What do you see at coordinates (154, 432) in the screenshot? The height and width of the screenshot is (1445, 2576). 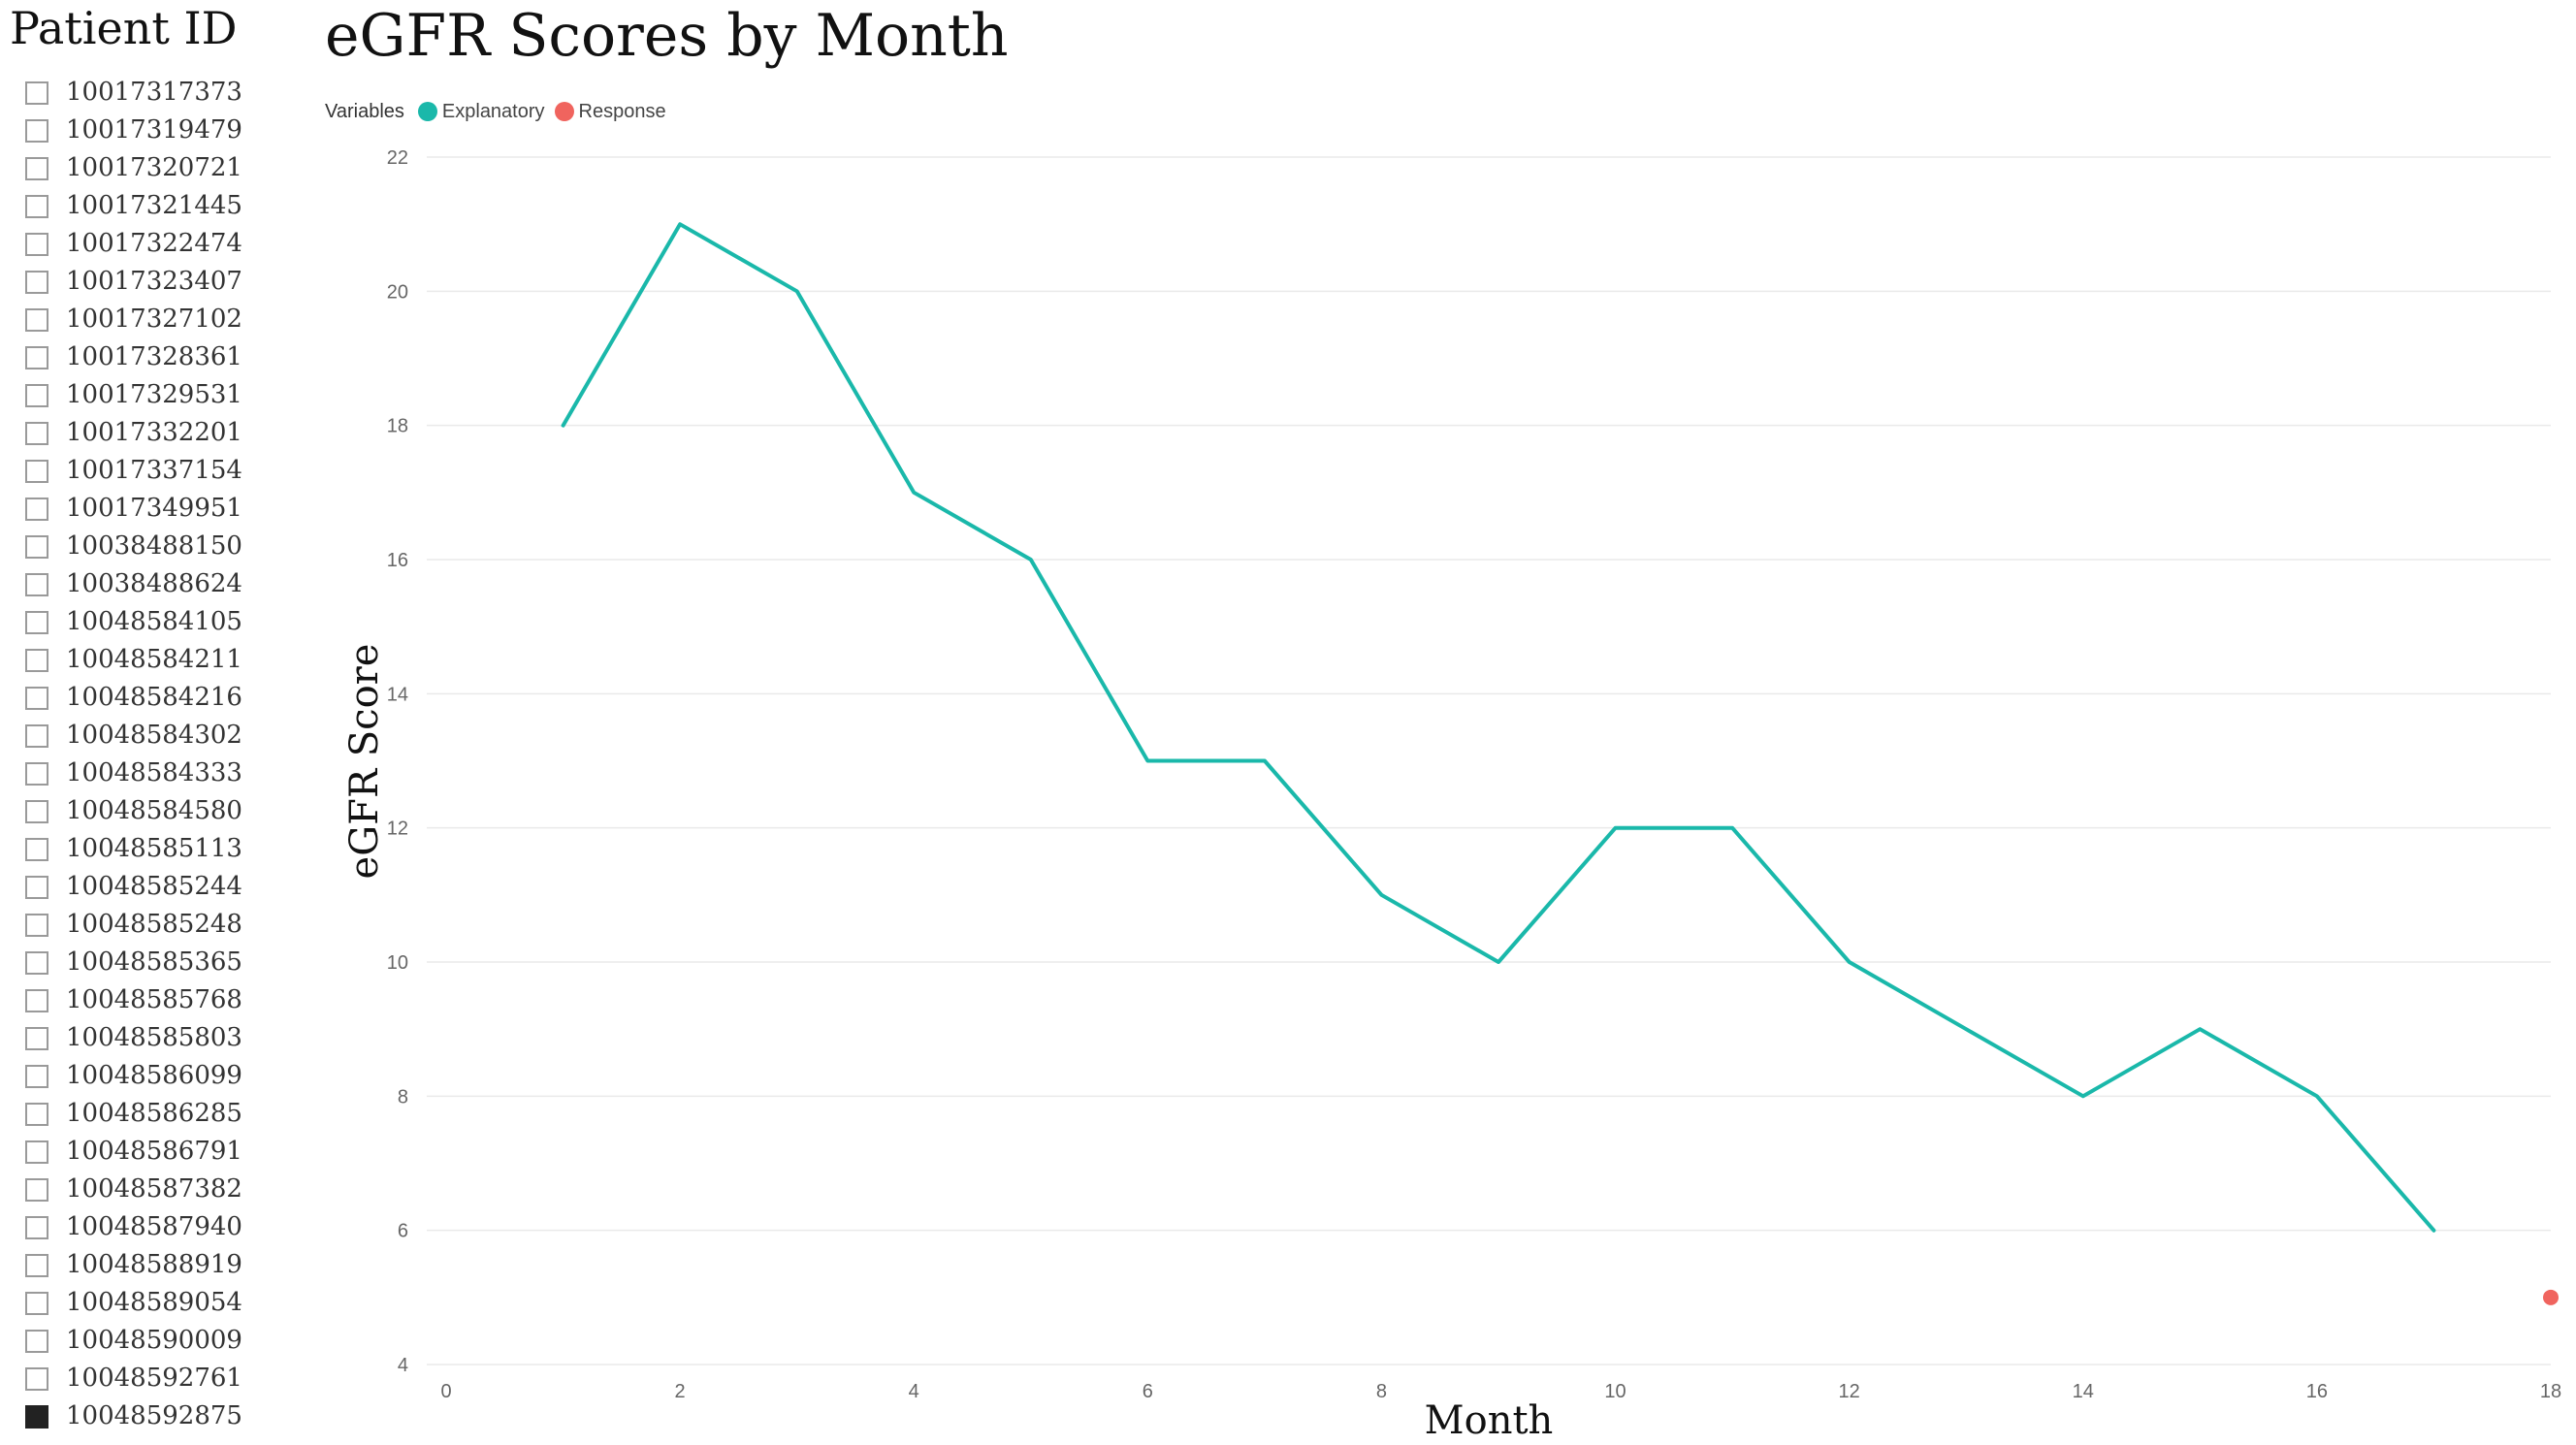 I see `slicer-item-label: 10017332201` at bounding box center [154, 432].